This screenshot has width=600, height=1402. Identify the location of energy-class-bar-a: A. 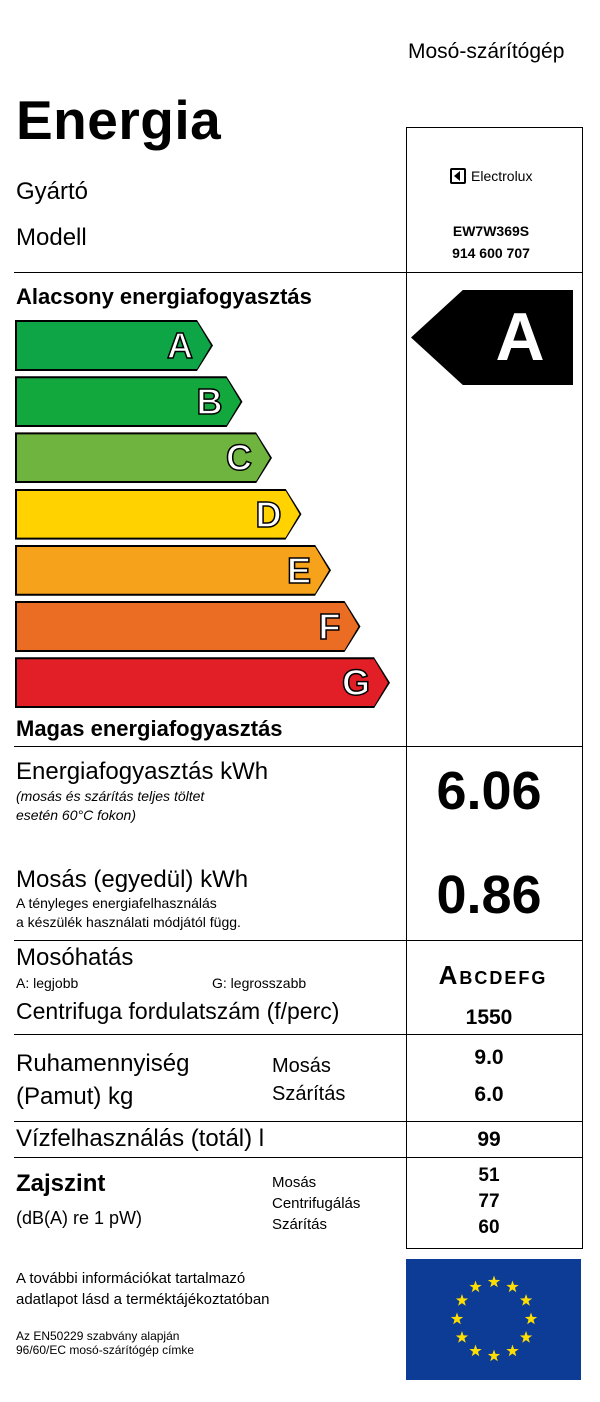
(114, 345).